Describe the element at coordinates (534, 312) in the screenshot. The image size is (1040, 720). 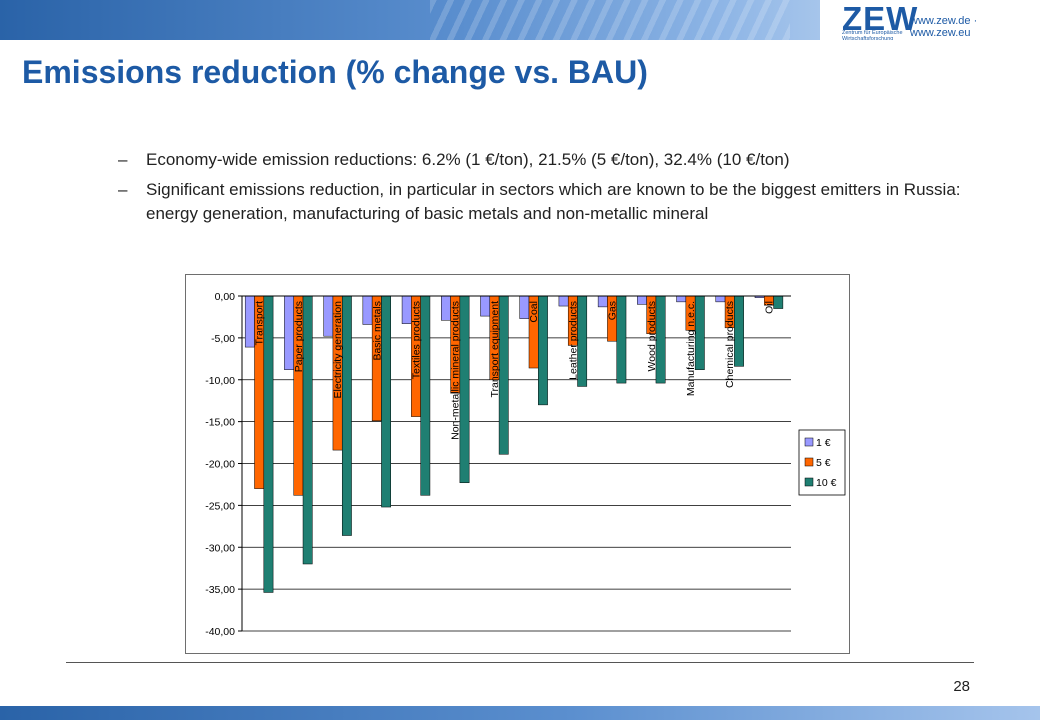
I see `category-label: Coal` at that location.